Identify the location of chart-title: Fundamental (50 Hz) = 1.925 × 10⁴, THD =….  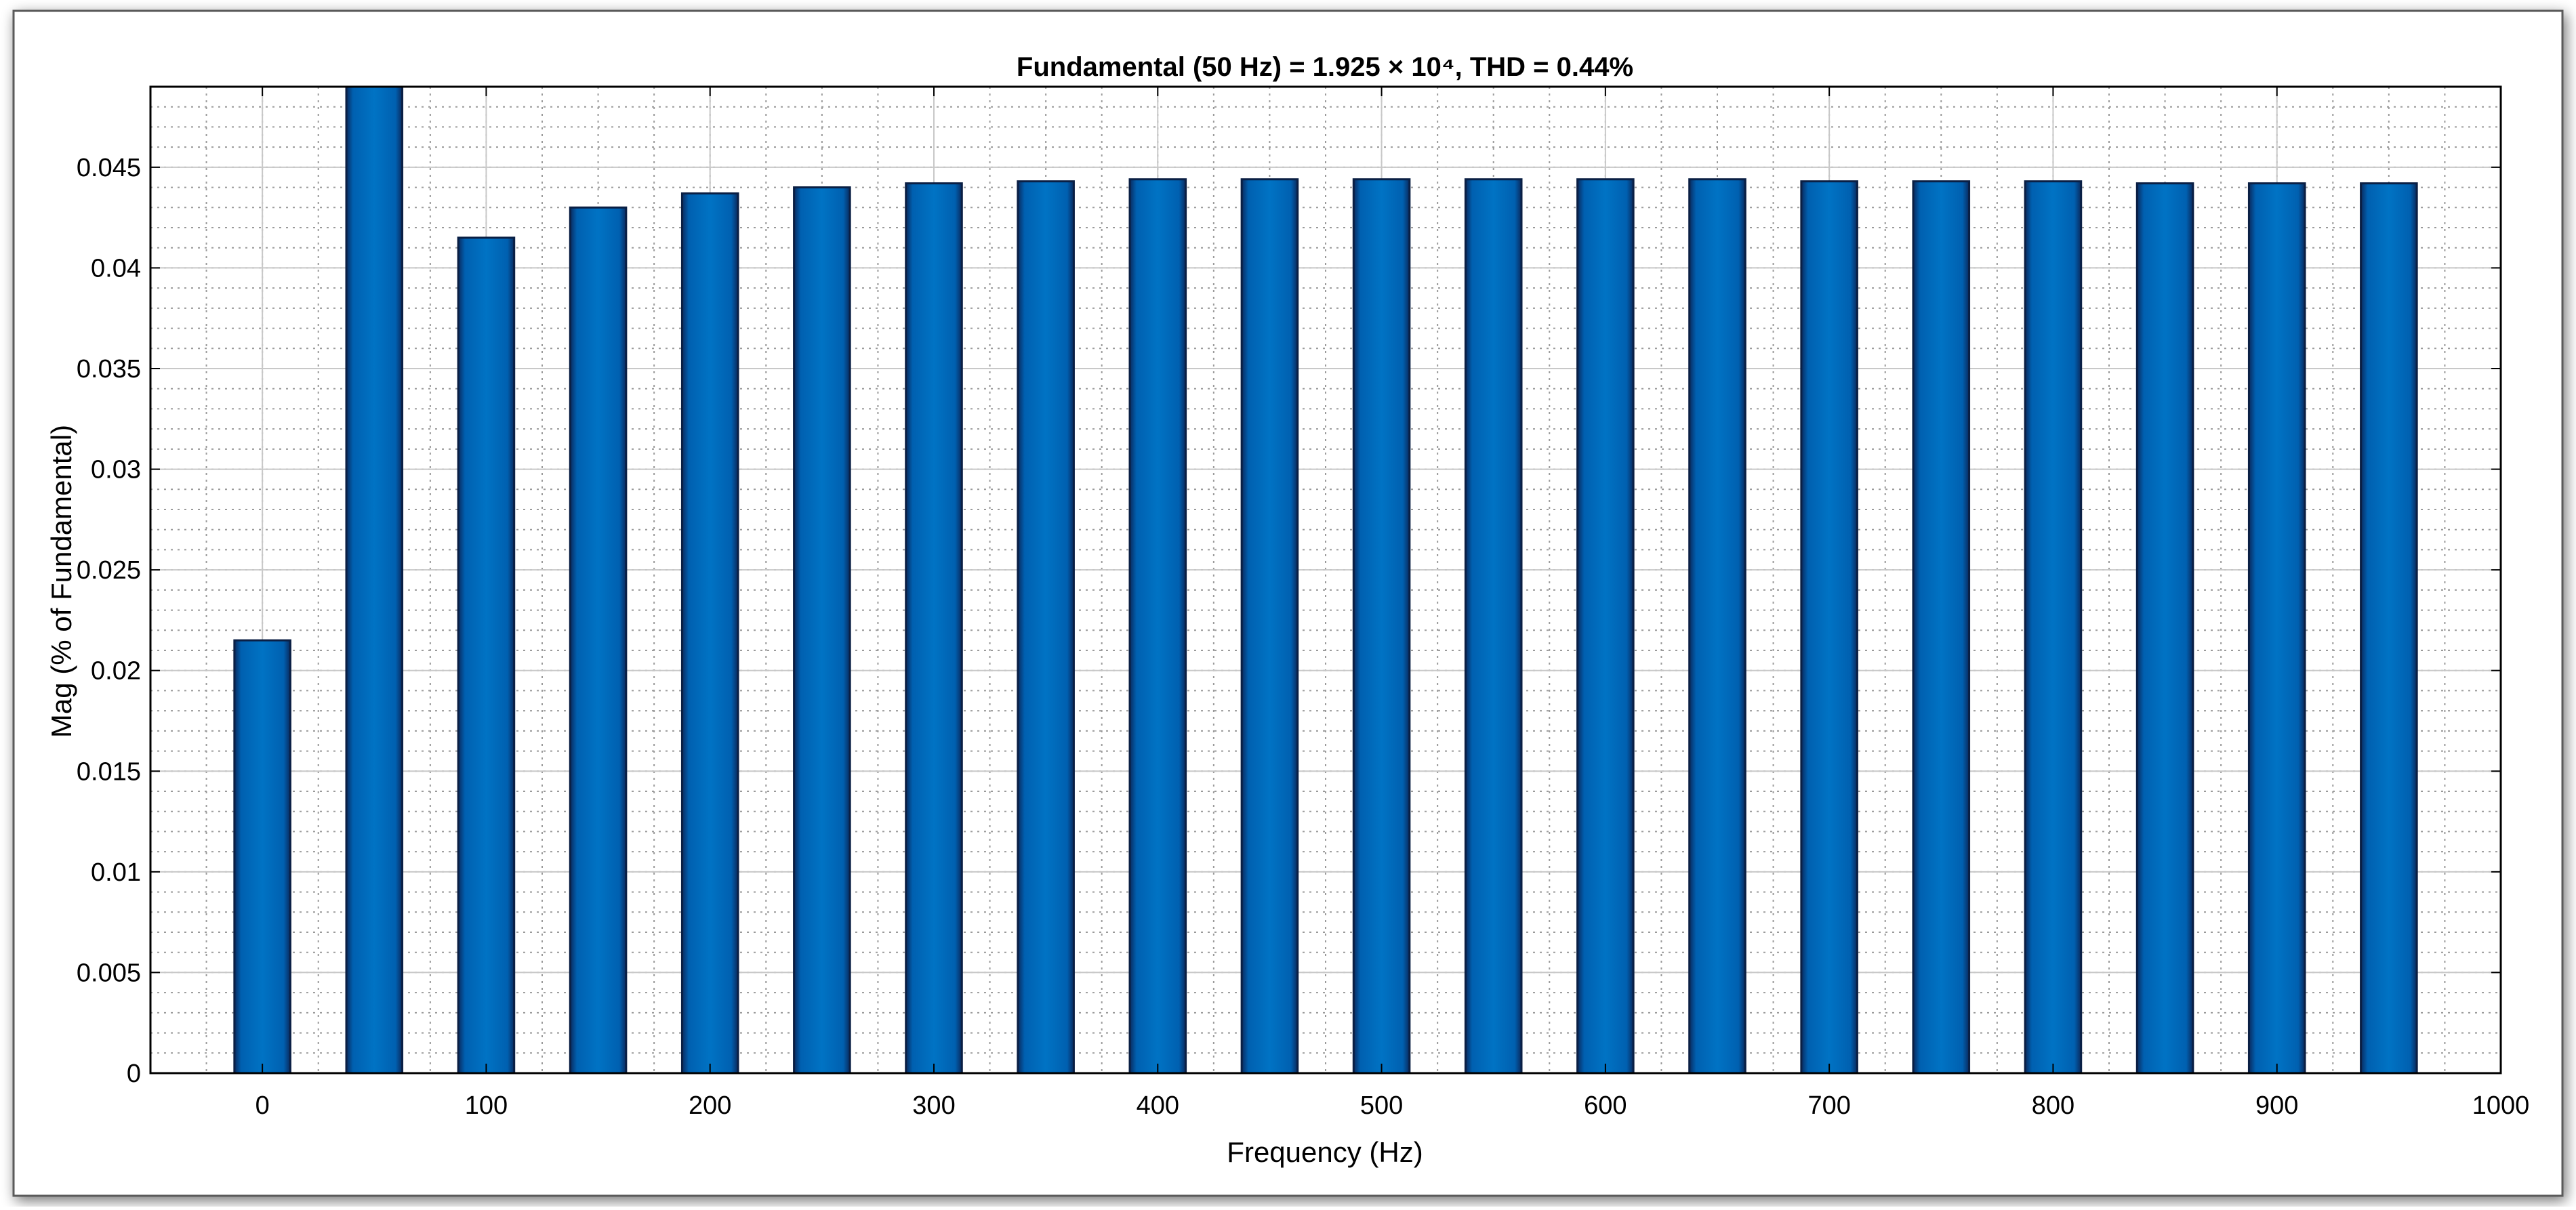
(1325, 67).